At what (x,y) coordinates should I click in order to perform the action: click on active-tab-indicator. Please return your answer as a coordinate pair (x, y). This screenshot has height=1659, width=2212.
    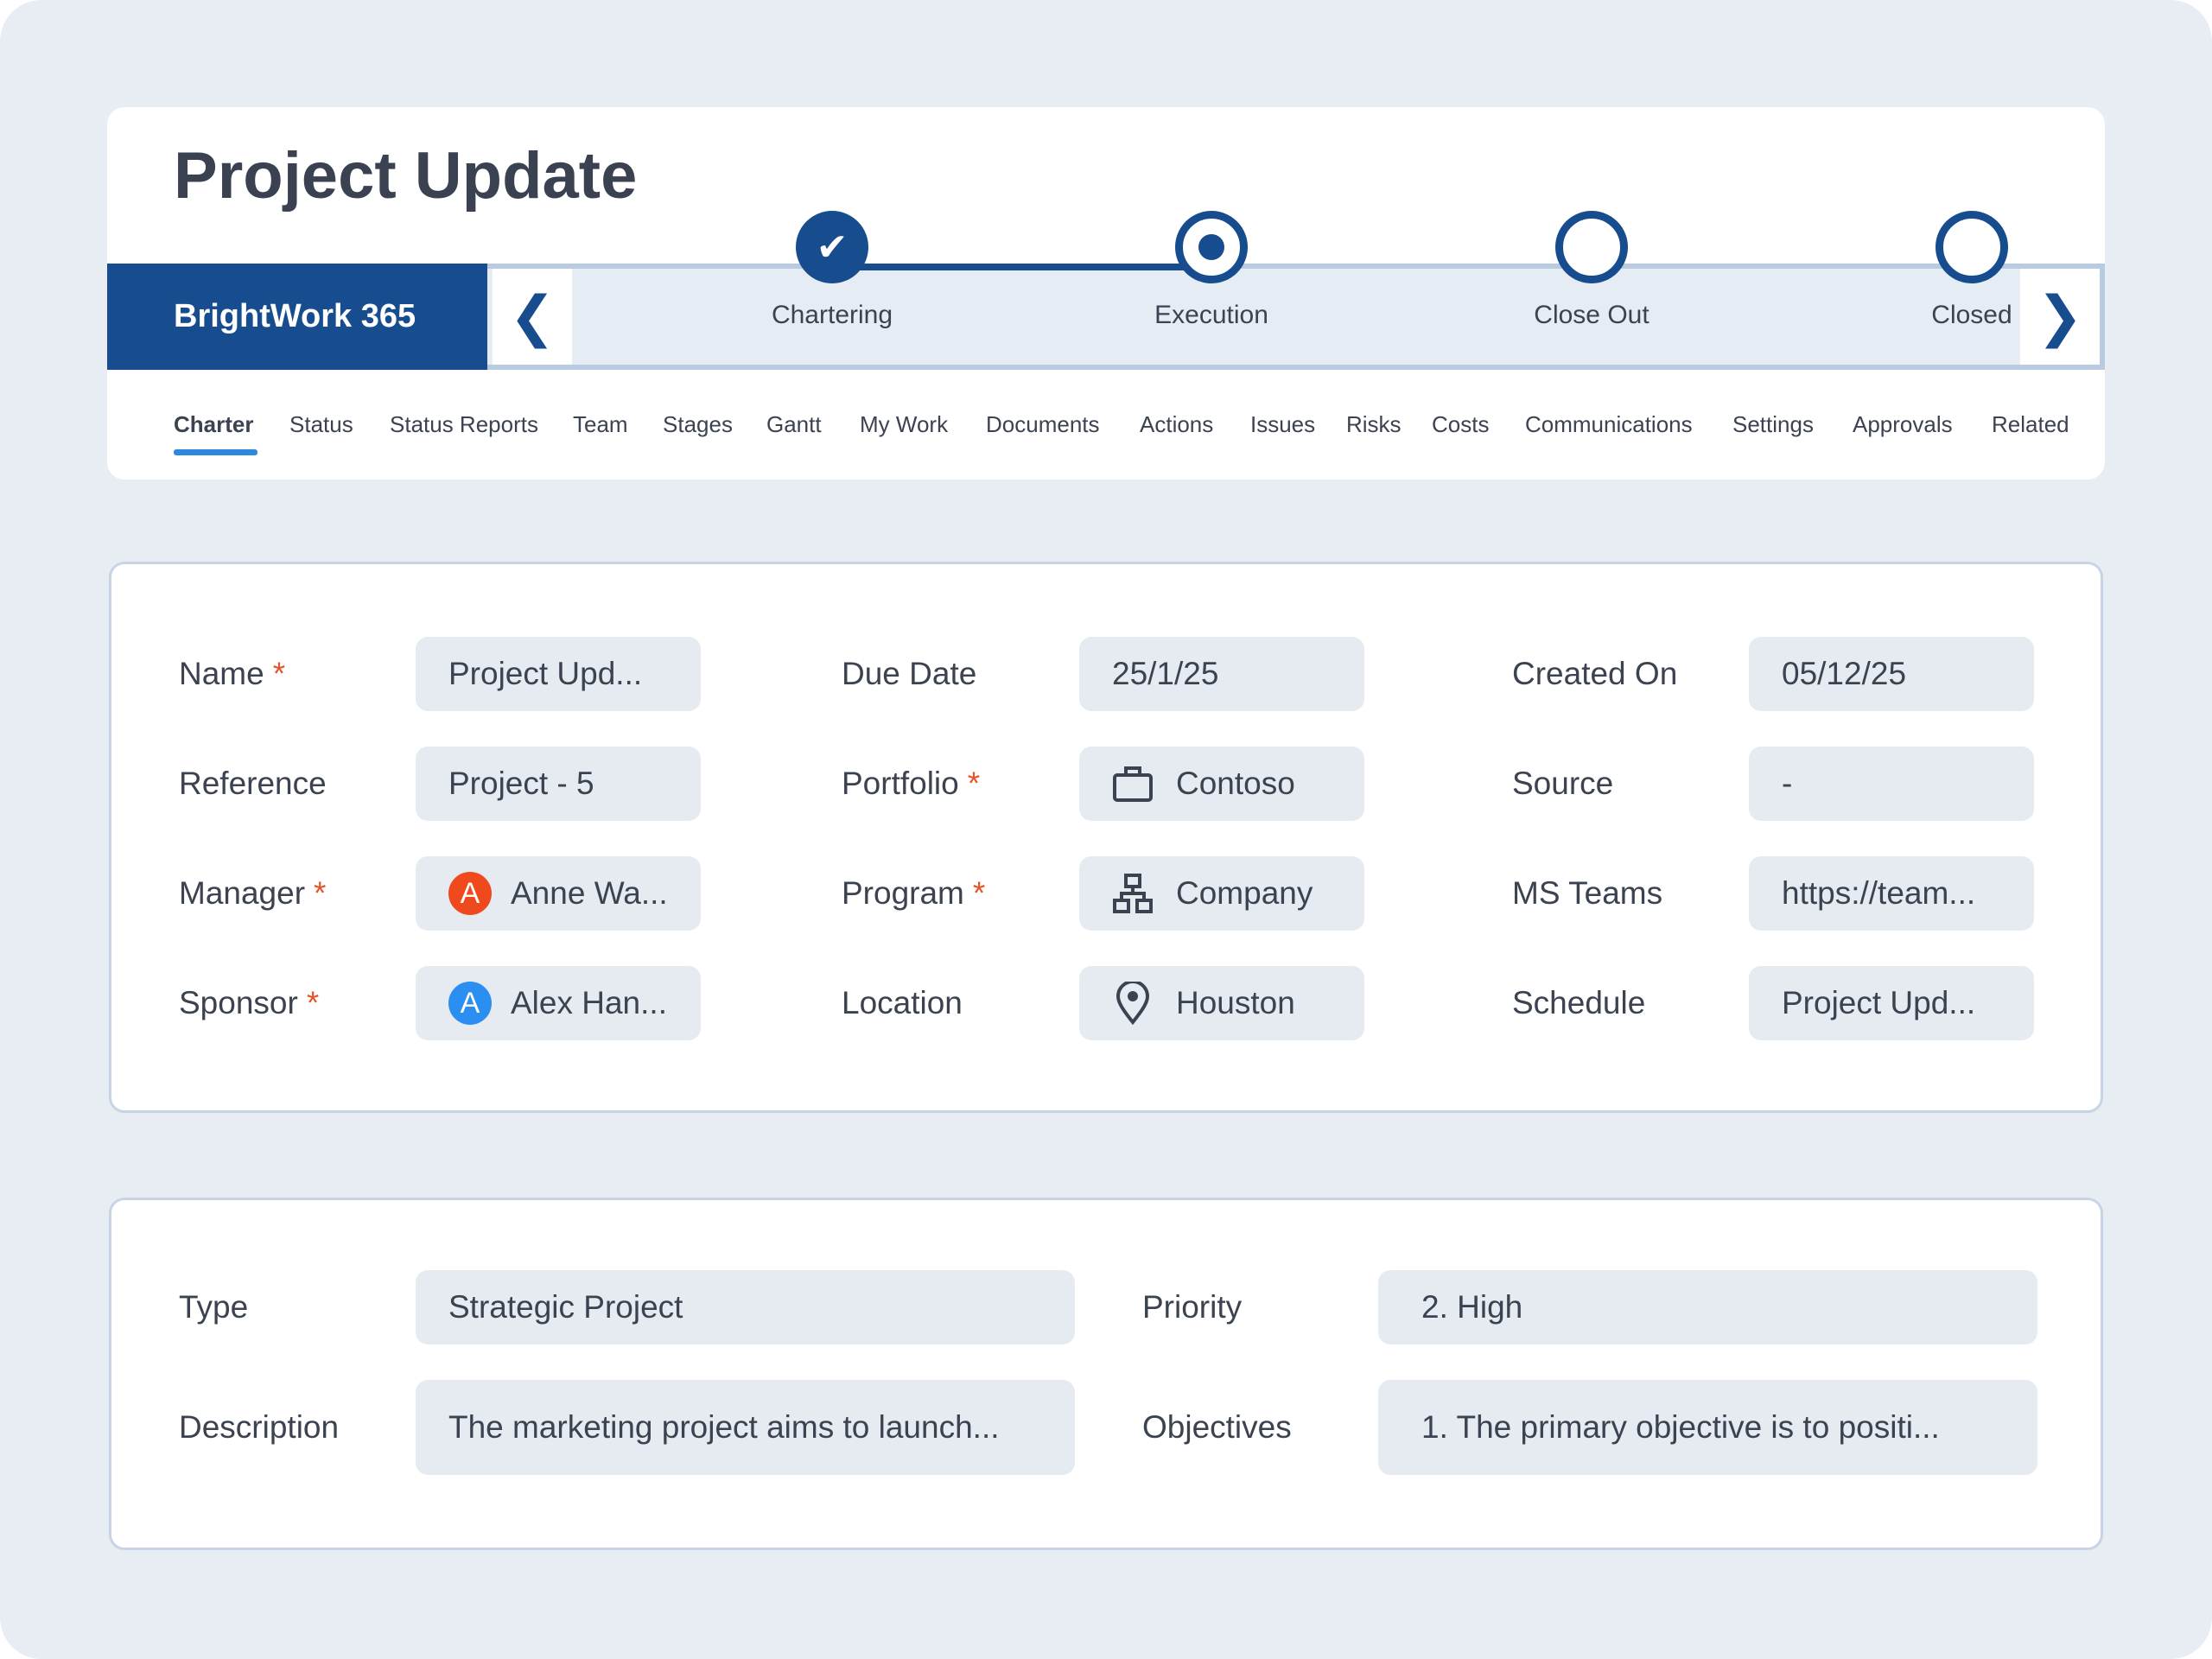
    Looking at the image, I should click on (215, 452).